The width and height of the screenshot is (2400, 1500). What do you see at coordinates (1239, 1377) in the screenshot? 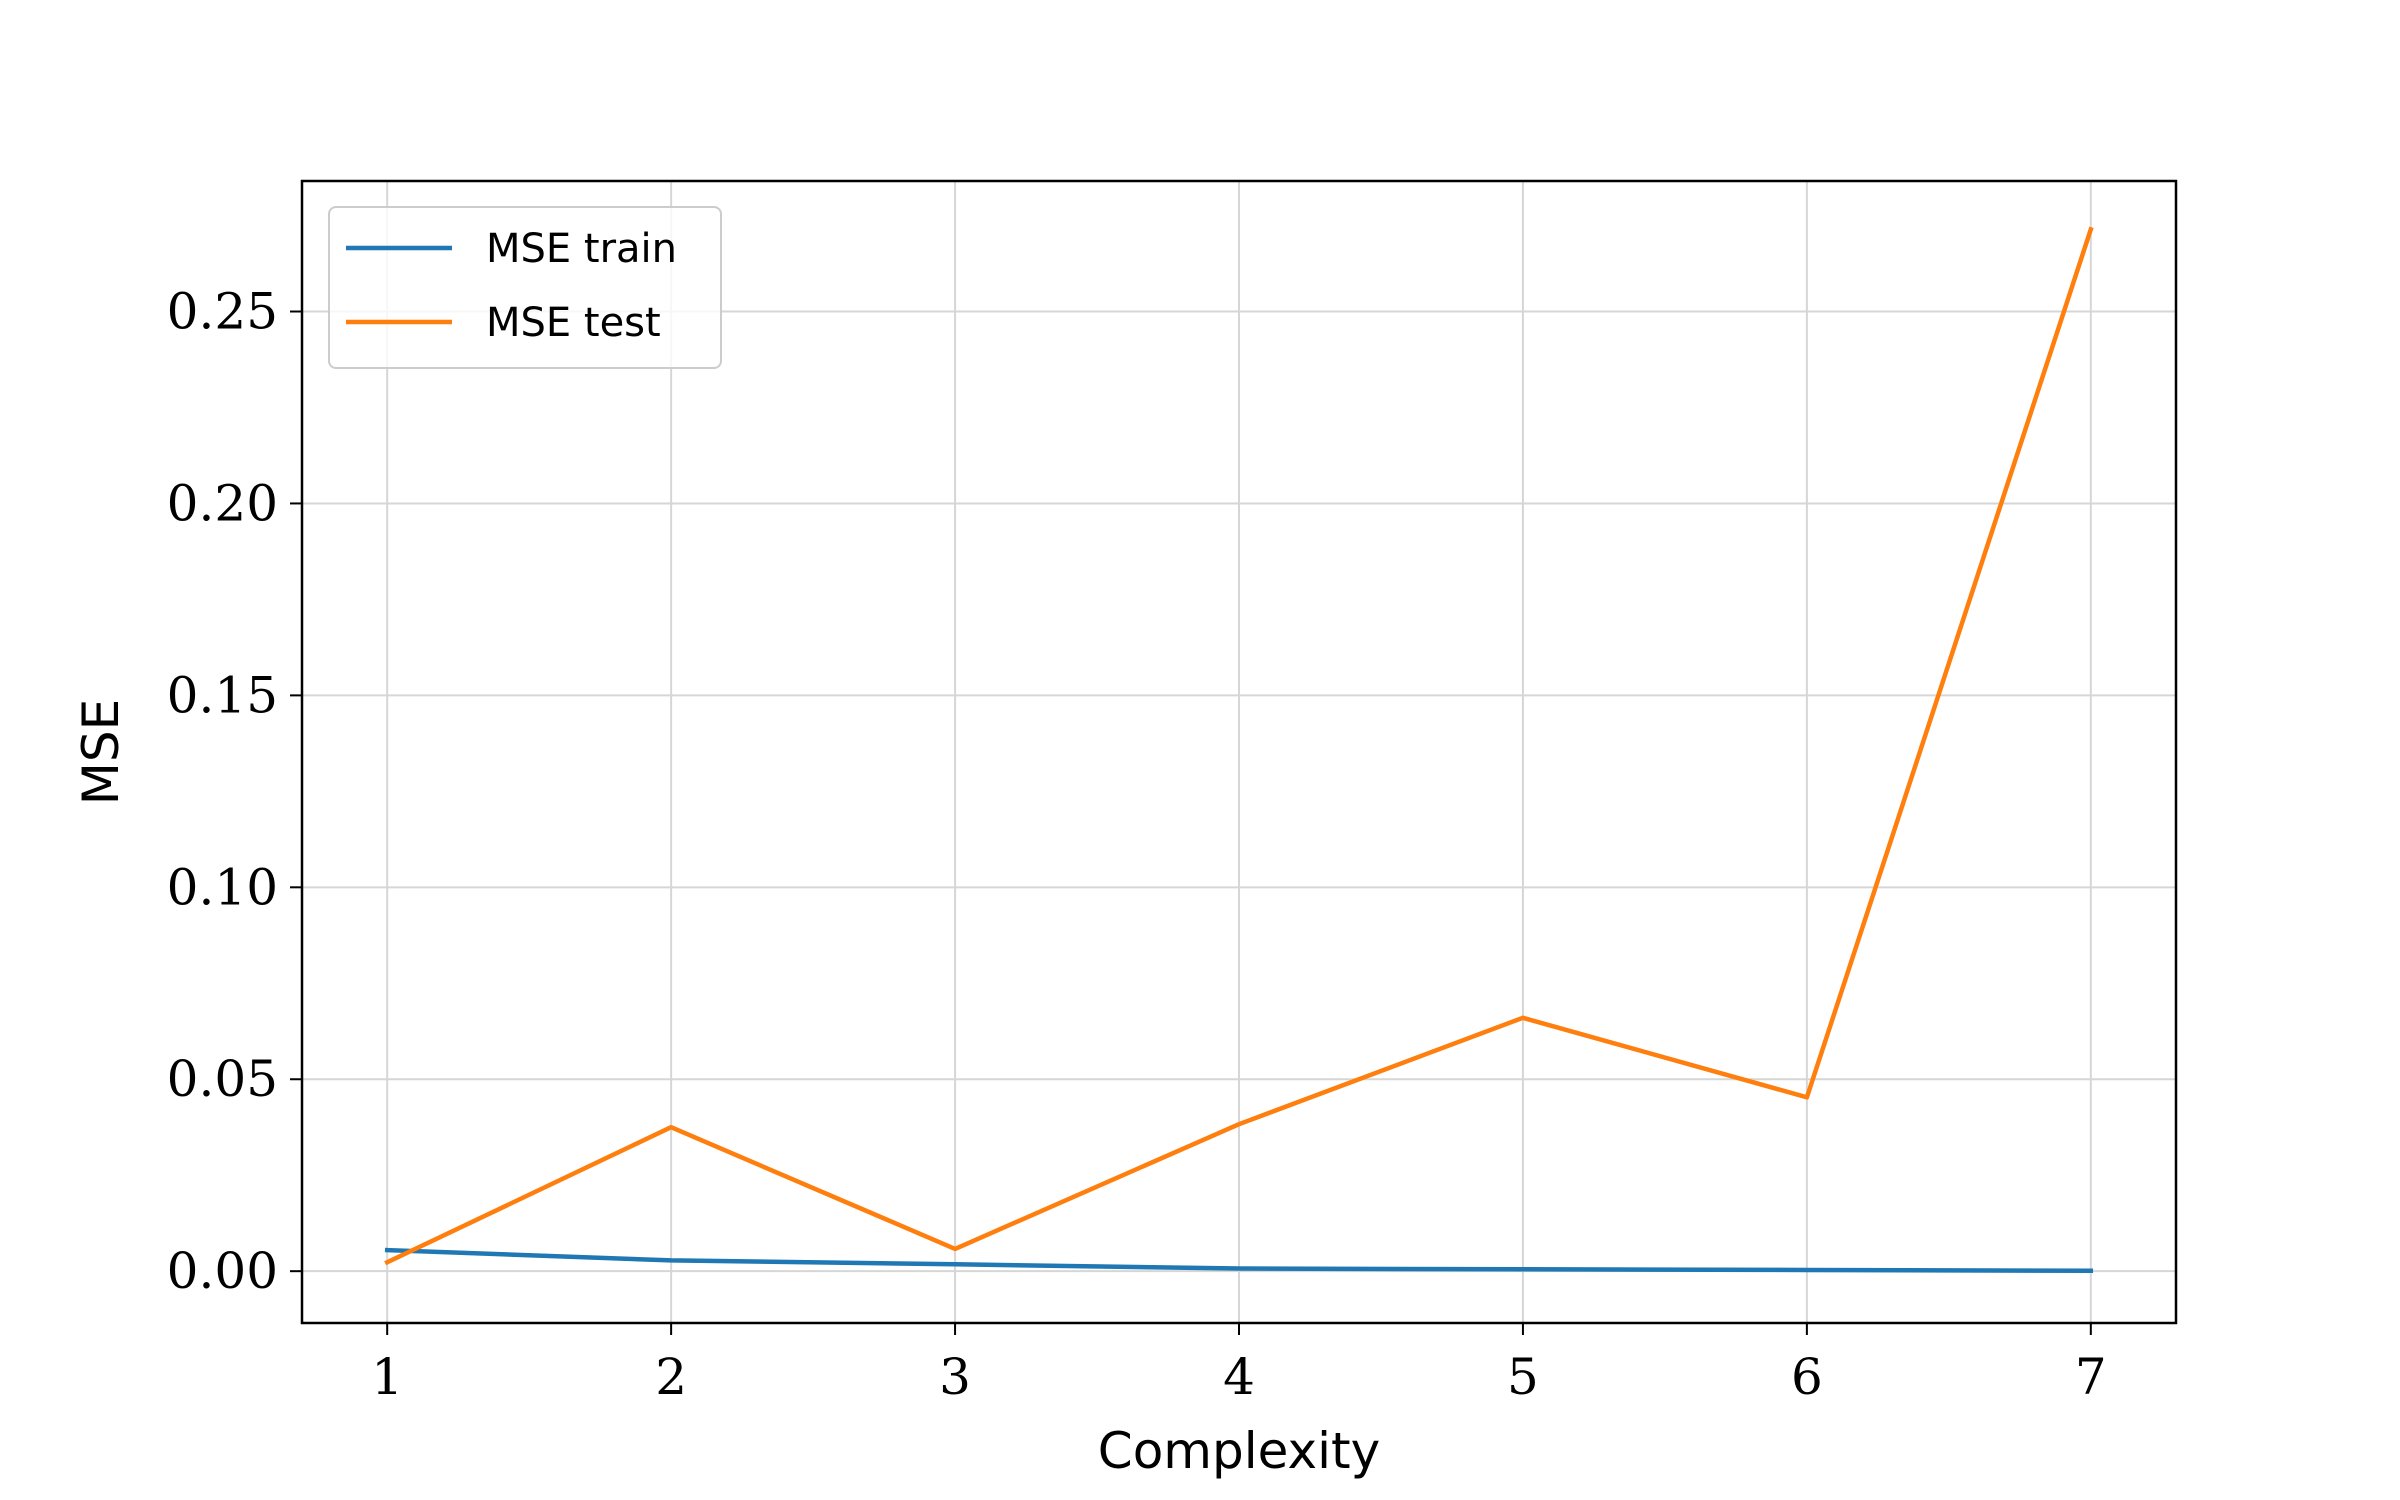
I see `x-tick-label: 4` at bounding box center [1239, 1377].